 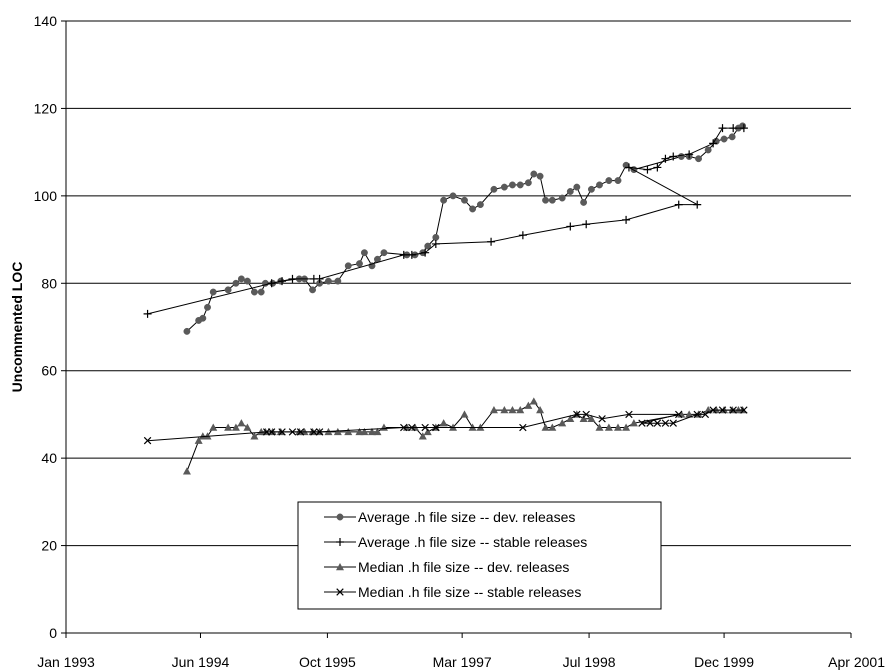 I want to click on y-tick-label: 80, so click(x=49, y=283).